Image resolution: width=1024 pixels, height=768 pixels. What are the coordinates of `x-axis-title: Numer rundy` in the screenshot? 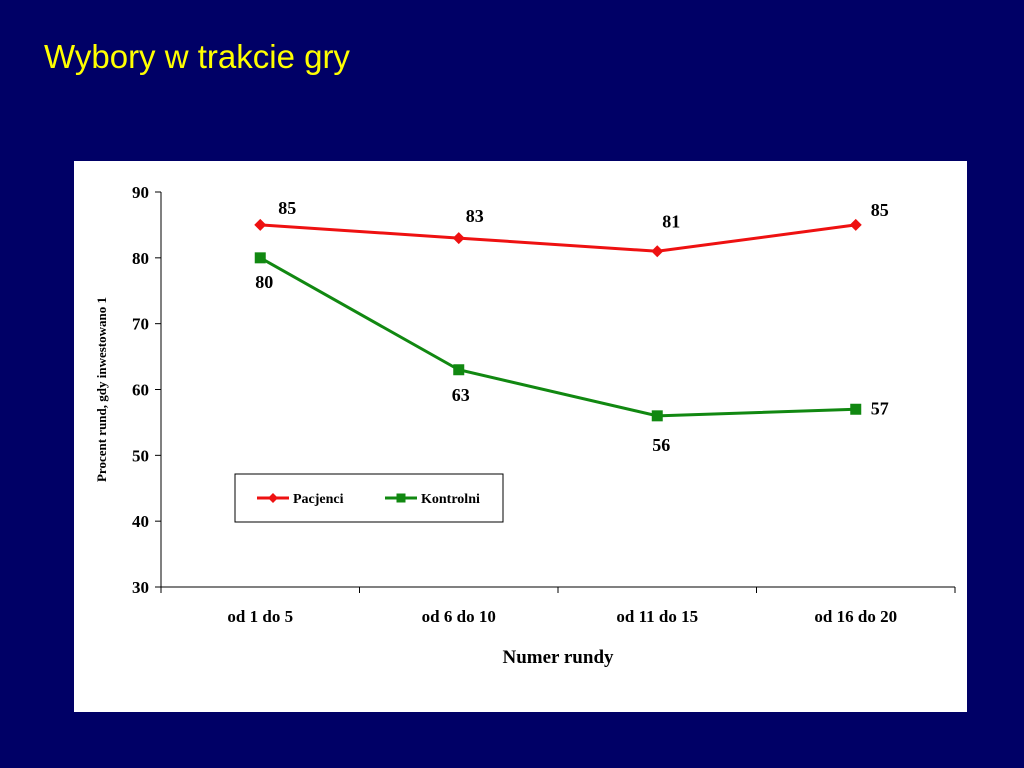 It's located at (558, 657).